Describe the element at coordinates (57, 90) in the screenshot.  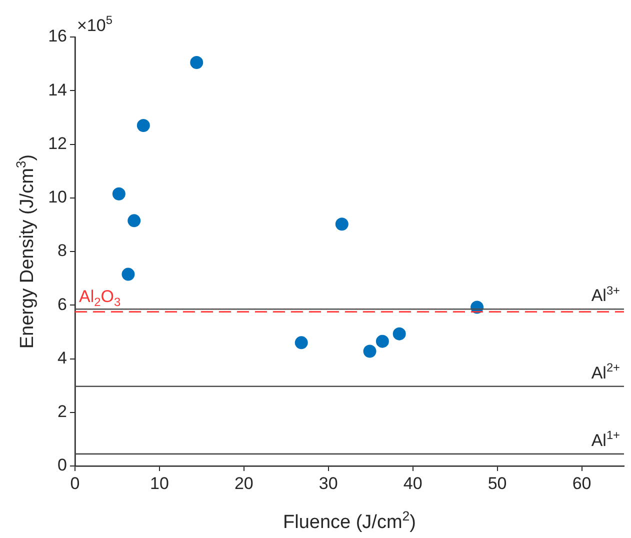
I see `y-tick-label: 14` at that location.